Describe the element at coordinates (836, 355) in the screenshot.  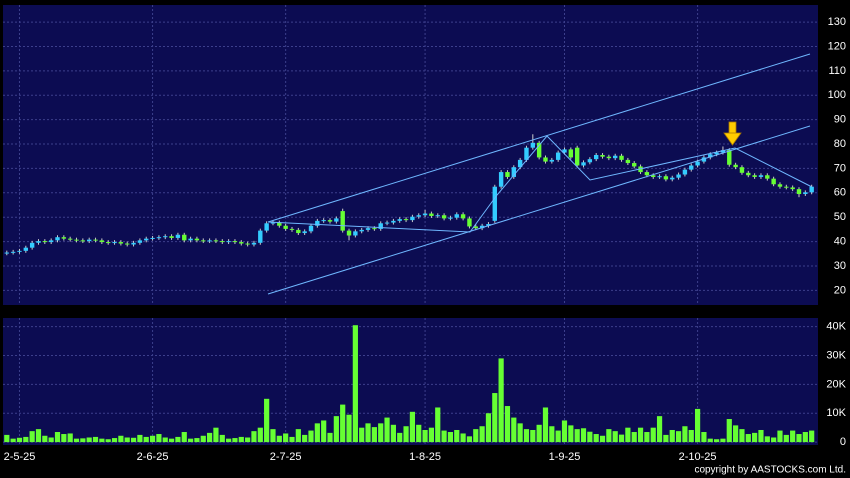
I see `y-tick-label: 30K` at that location.